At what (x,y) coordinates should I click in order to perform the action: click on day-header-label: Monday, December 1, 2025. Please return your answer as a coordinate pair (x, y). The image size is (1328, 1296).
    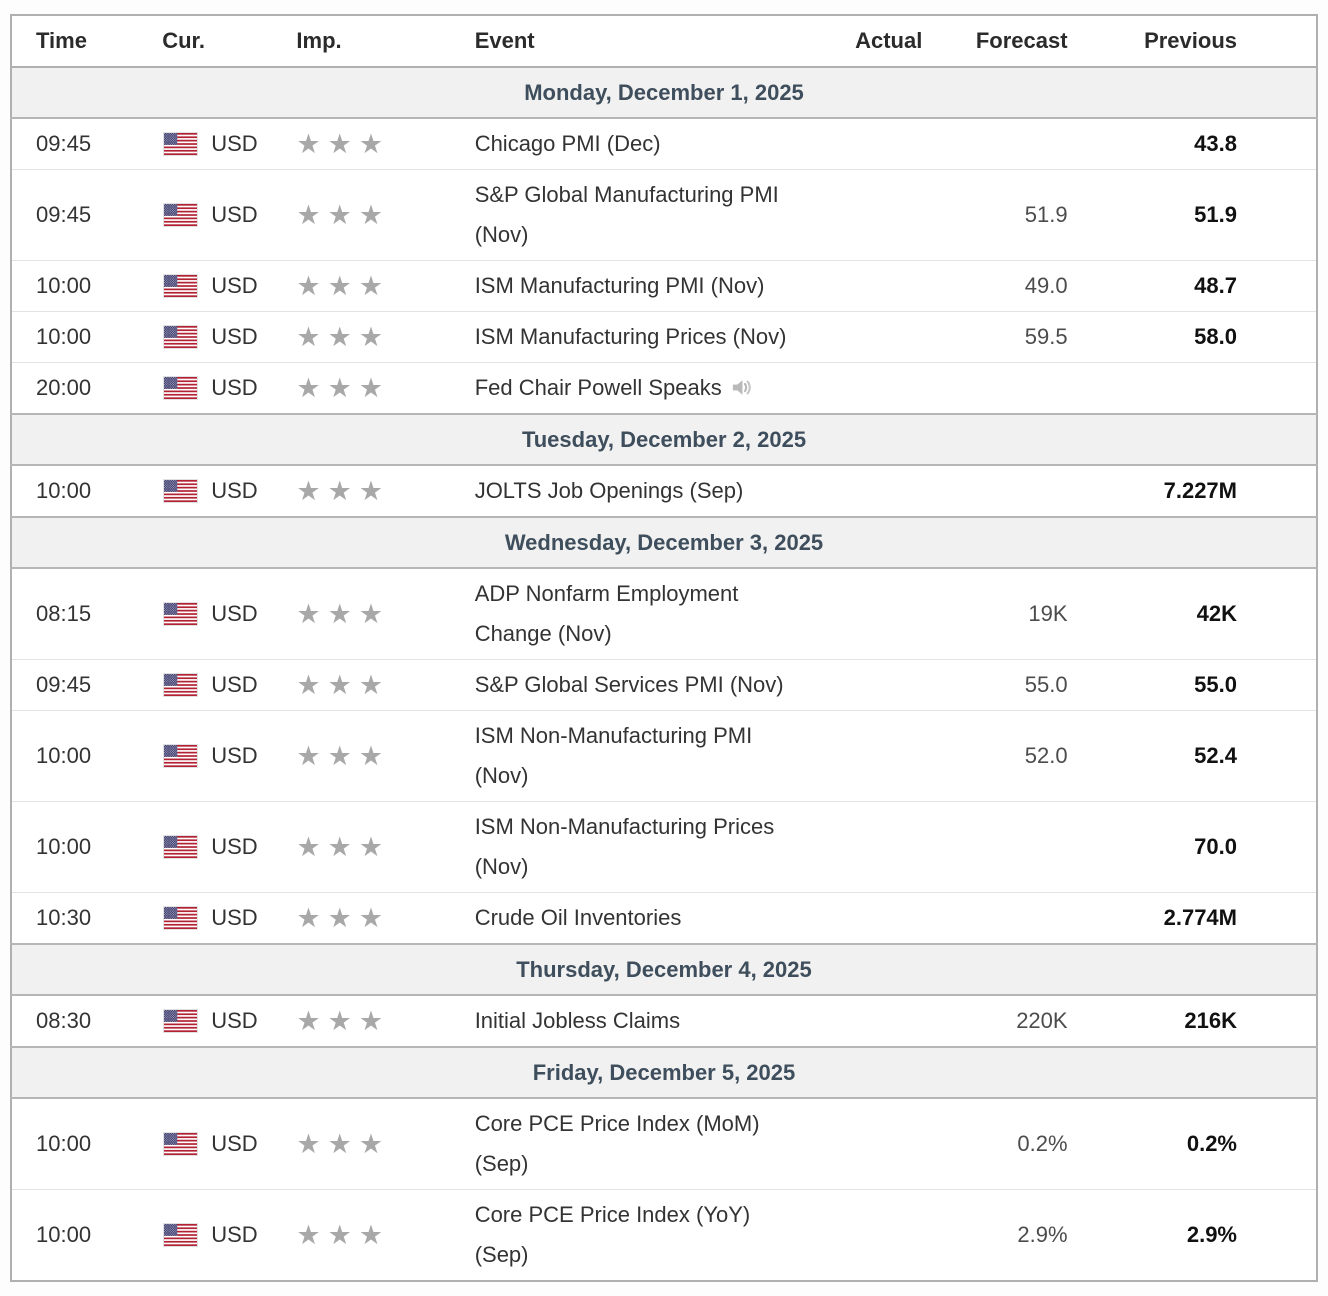
    Looking at the image, I should click on (664, 92).